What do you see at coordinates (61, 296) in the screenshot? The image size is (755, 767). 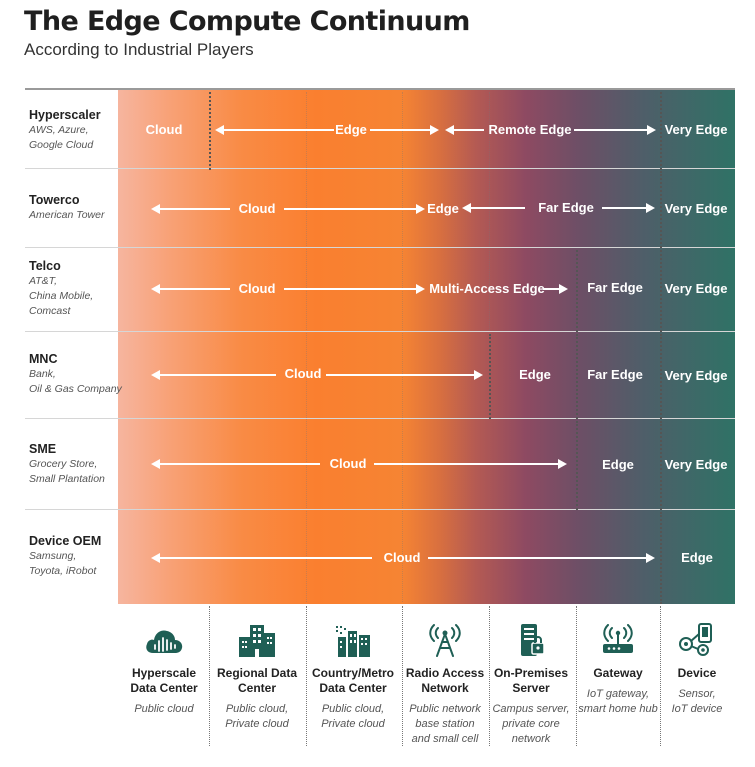 I see `row-examples: AT&T, China Mobile, Comcast` at bounding box center [61, 296].